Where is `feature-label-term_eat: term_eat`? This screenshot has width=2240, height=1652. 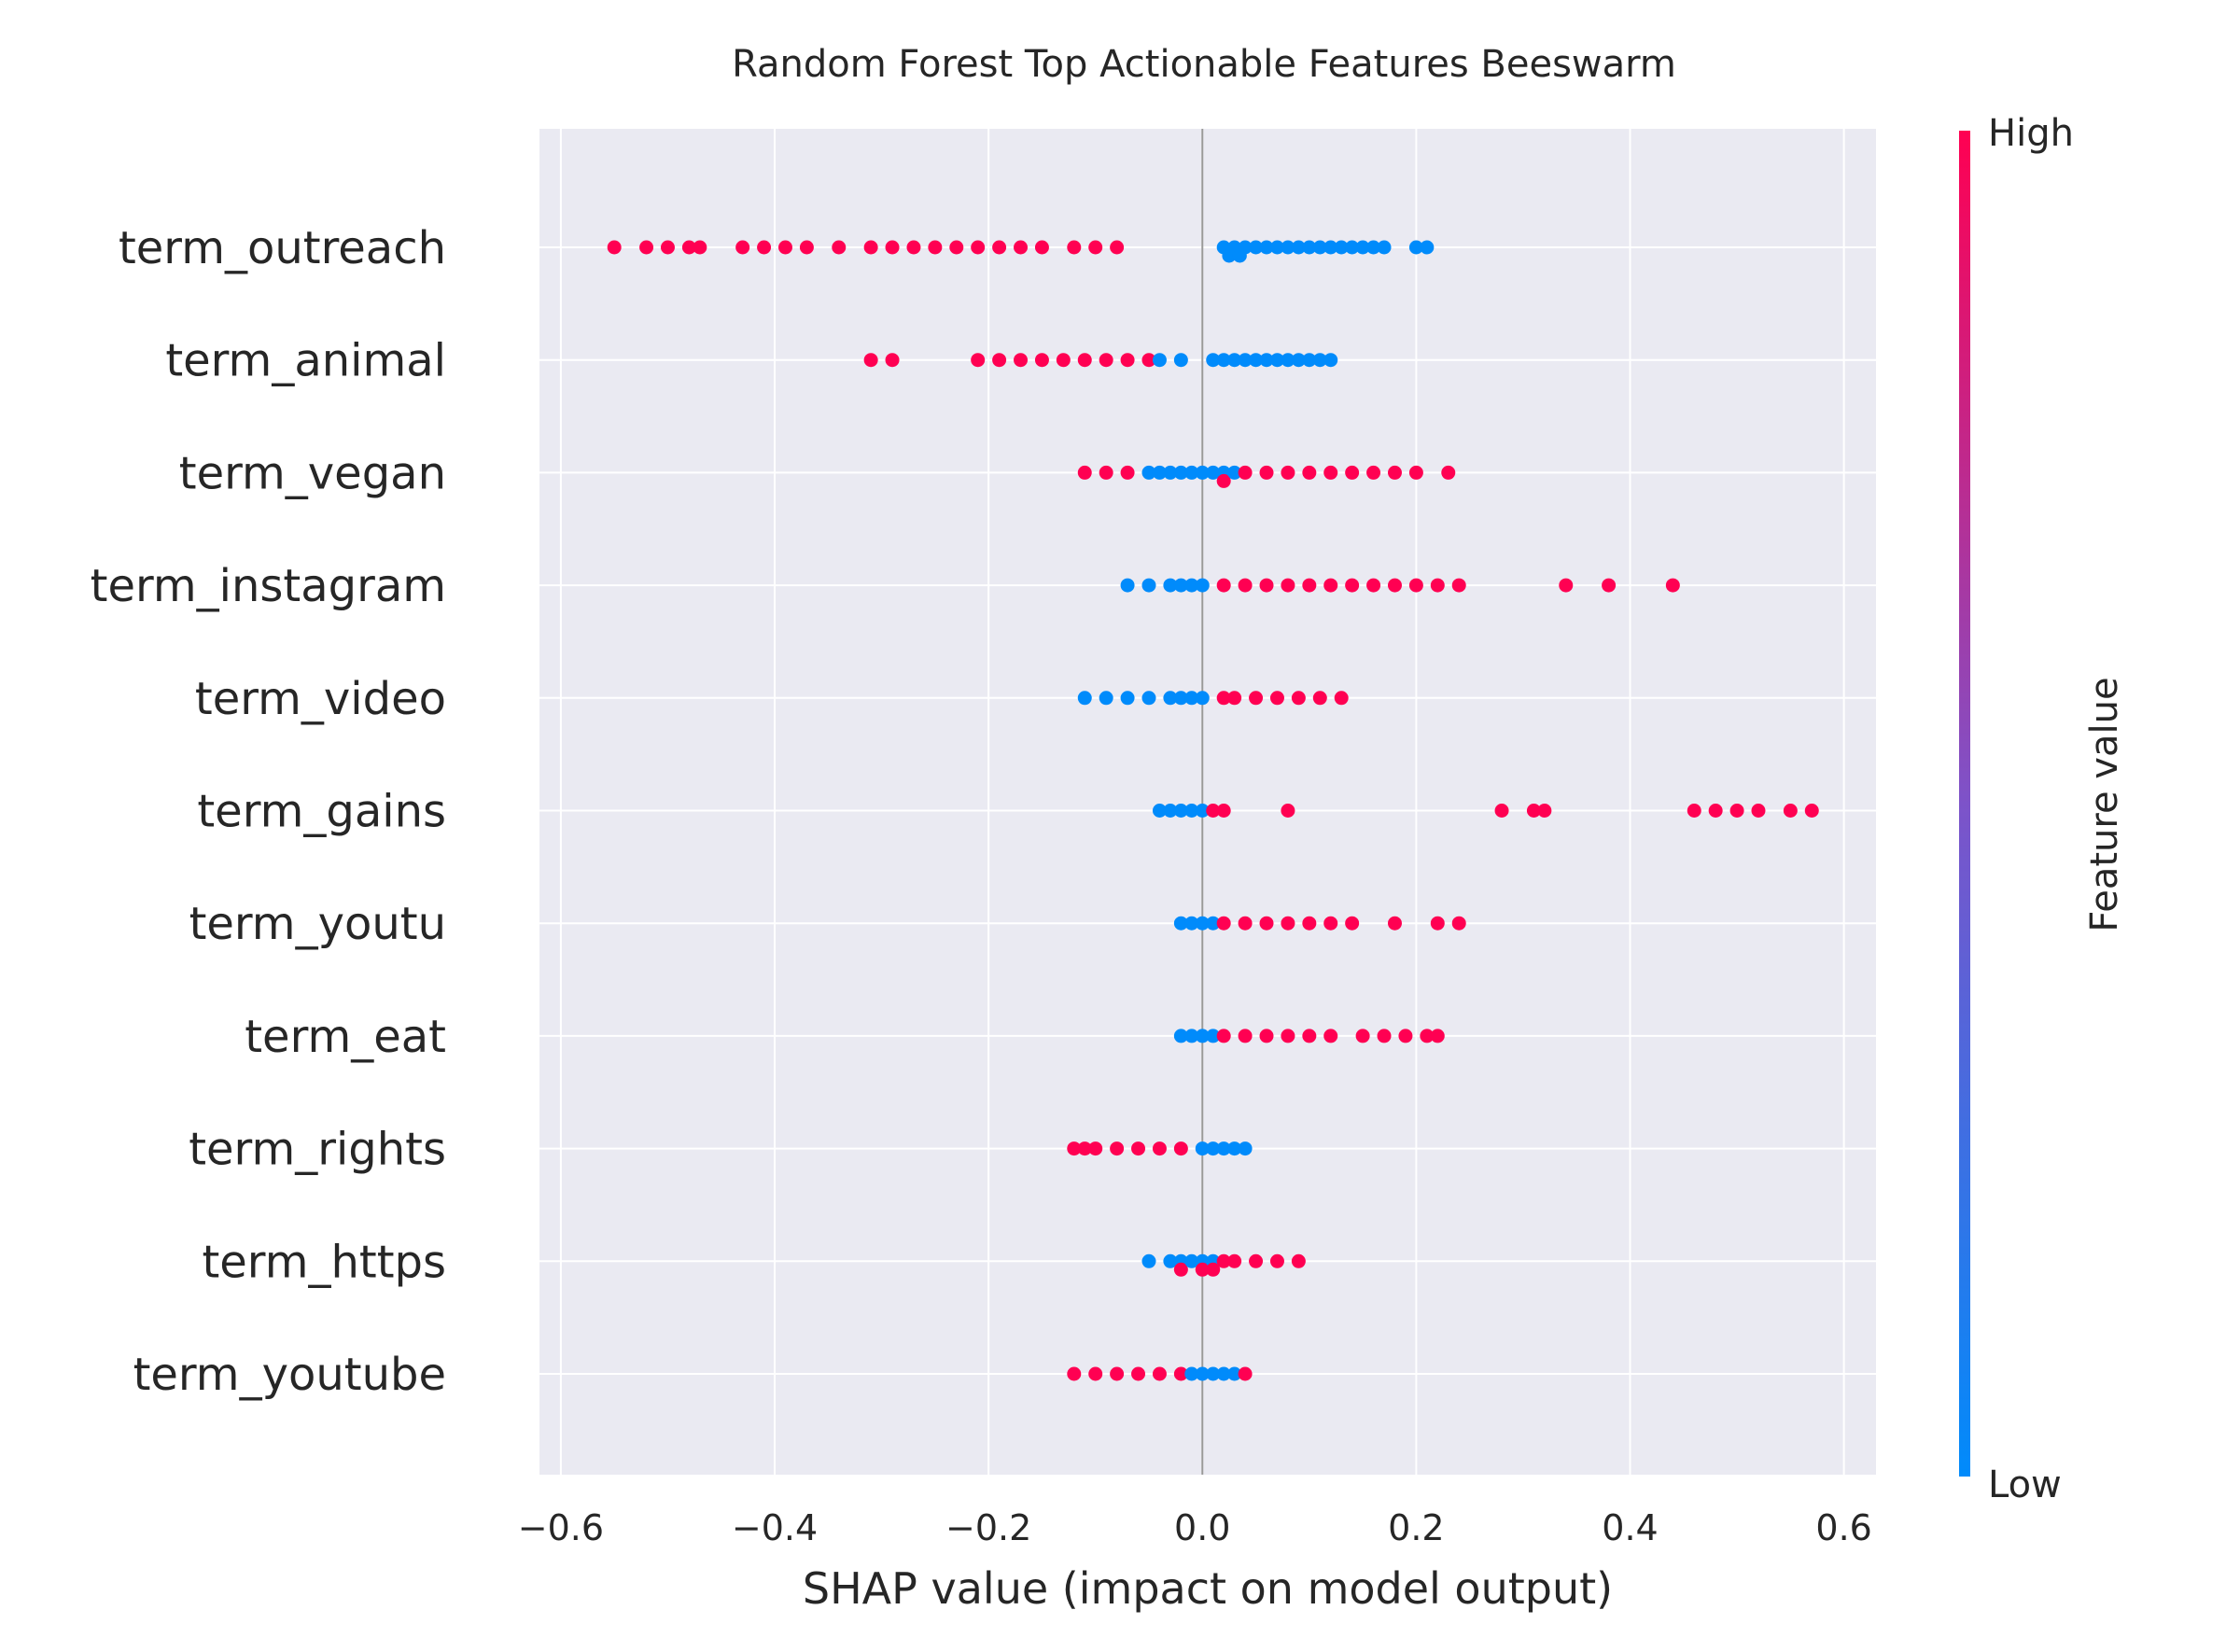 feature-label-term_eat: term_eat is located at coordinates (345, 1037).